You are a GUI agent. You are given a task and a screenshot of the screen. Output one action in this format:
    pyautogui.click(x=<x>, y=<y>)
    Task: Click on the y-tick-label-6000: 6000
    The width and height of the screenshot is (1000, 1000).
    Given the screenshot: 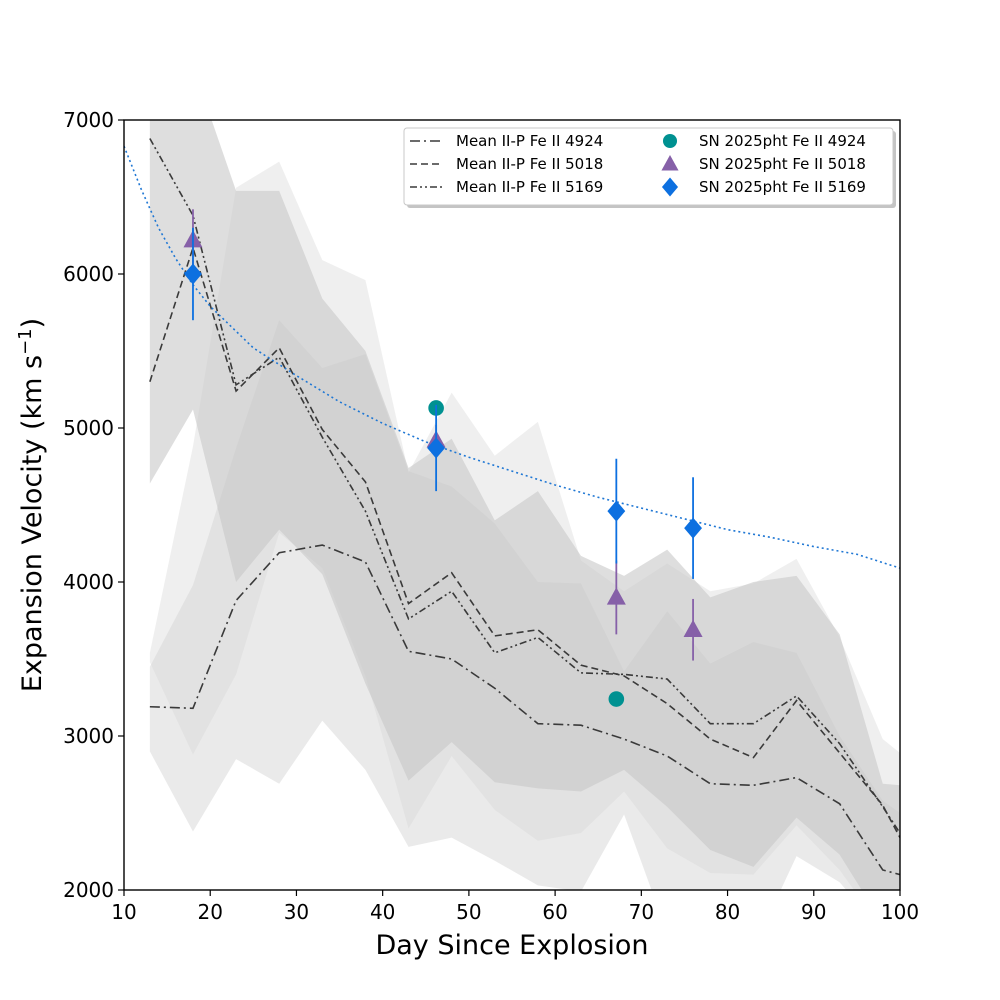 What is the action you would take?
    pyautogui.click(x=88, y=274)
    